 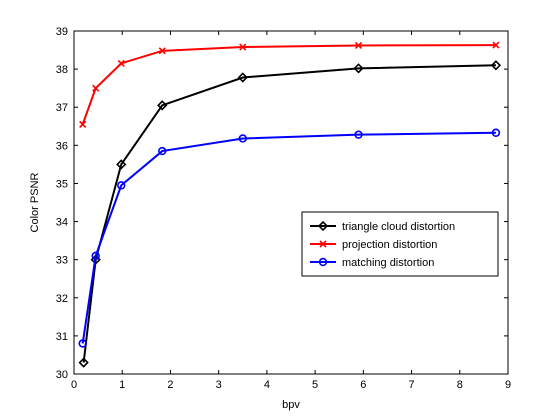 What do you see at coordinates (315, 385) in the screenshot?
I see `x-tick-label: 5` at bounding box center [315, 385].